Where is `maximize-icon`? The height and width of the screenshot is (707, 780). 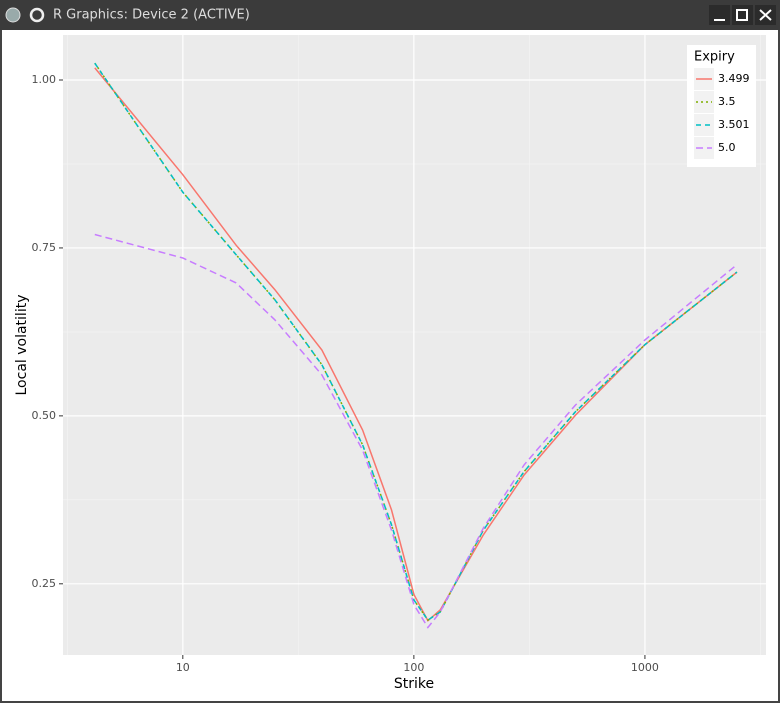
maximize-icon is located at coordinates (742, 15).